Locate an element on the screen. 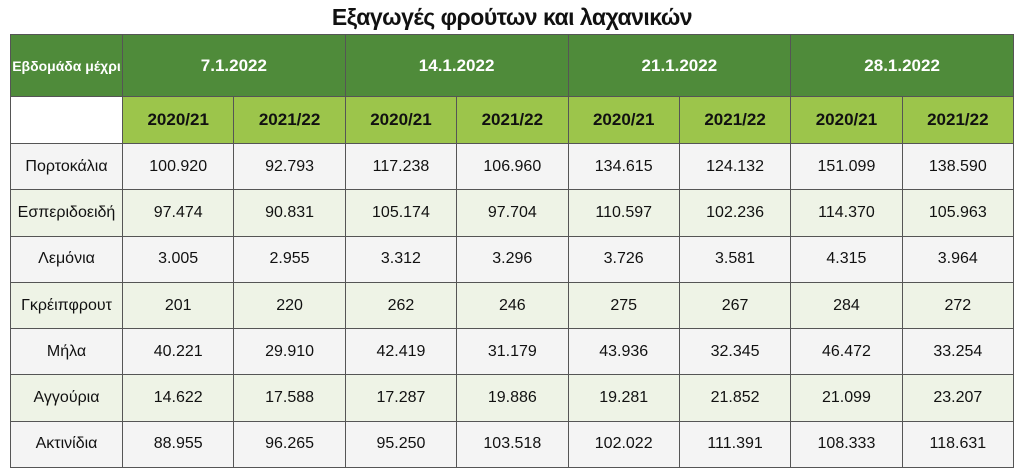  data-row: Γκρέιπφρουτ 201 220 262 246 275 267 284 272 is located at coordinates (512, 305).